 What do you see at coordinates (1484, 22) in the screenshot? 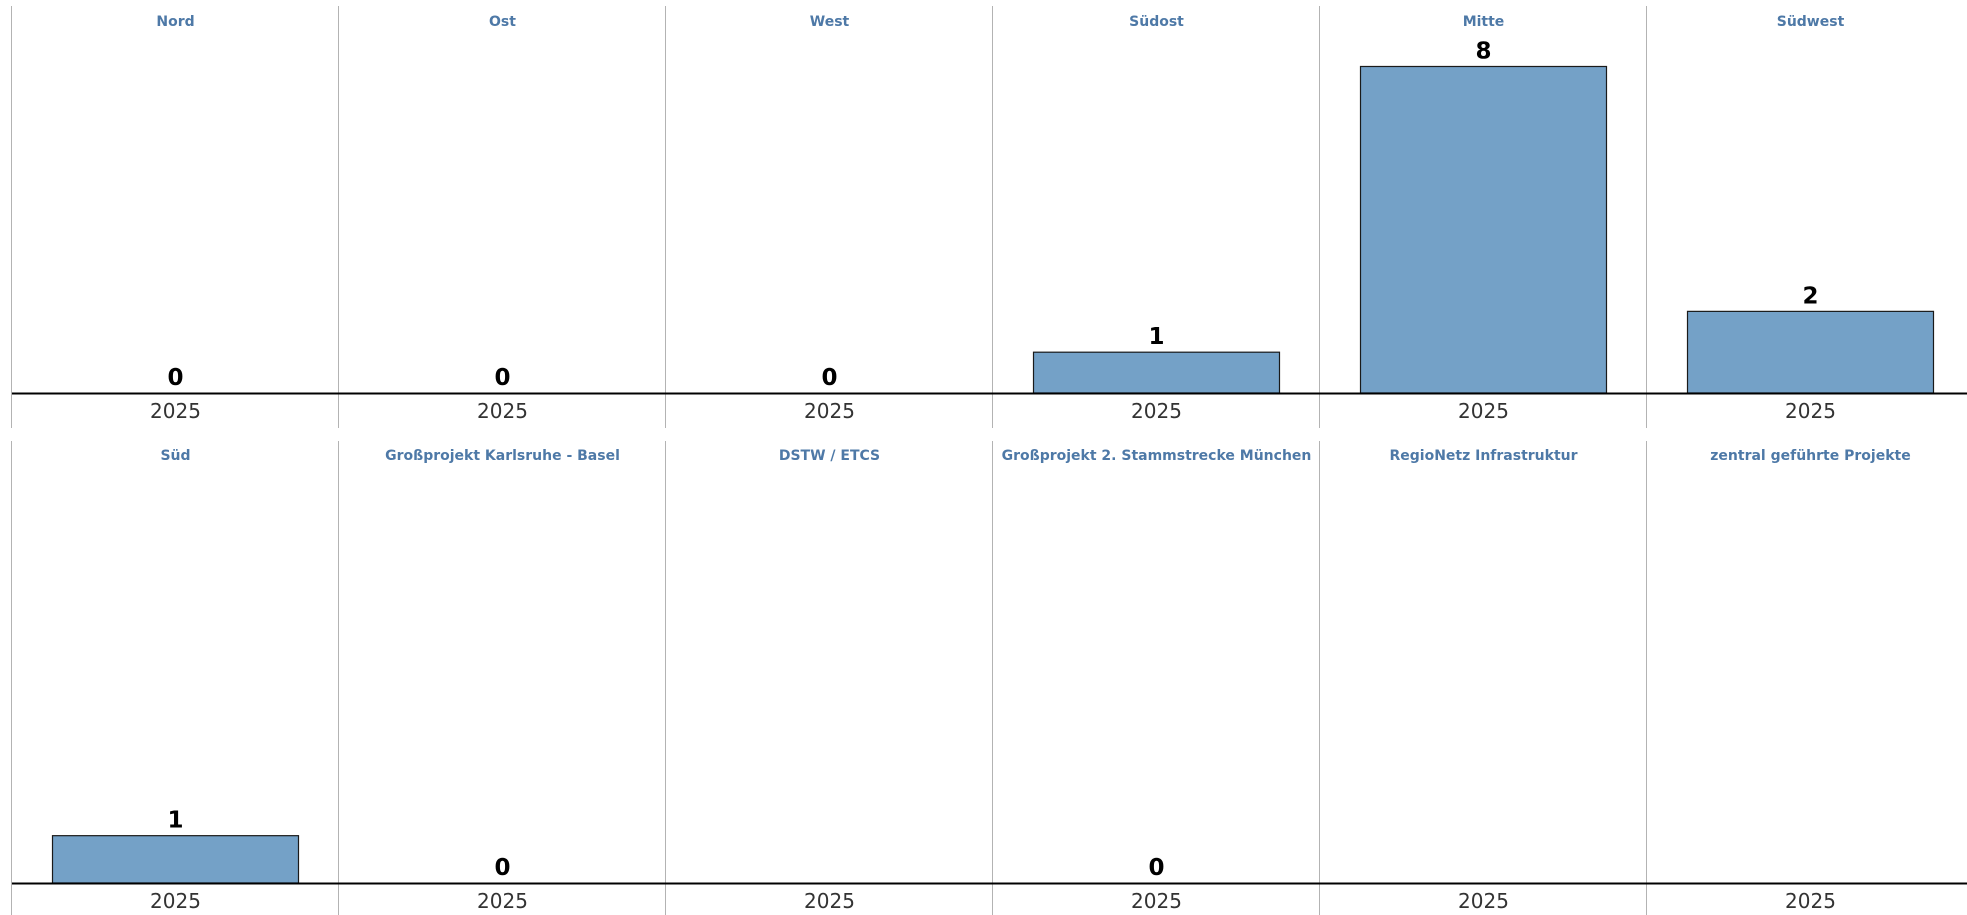
I see `panel-title: Mitte` at bounding box center [1484, 22].